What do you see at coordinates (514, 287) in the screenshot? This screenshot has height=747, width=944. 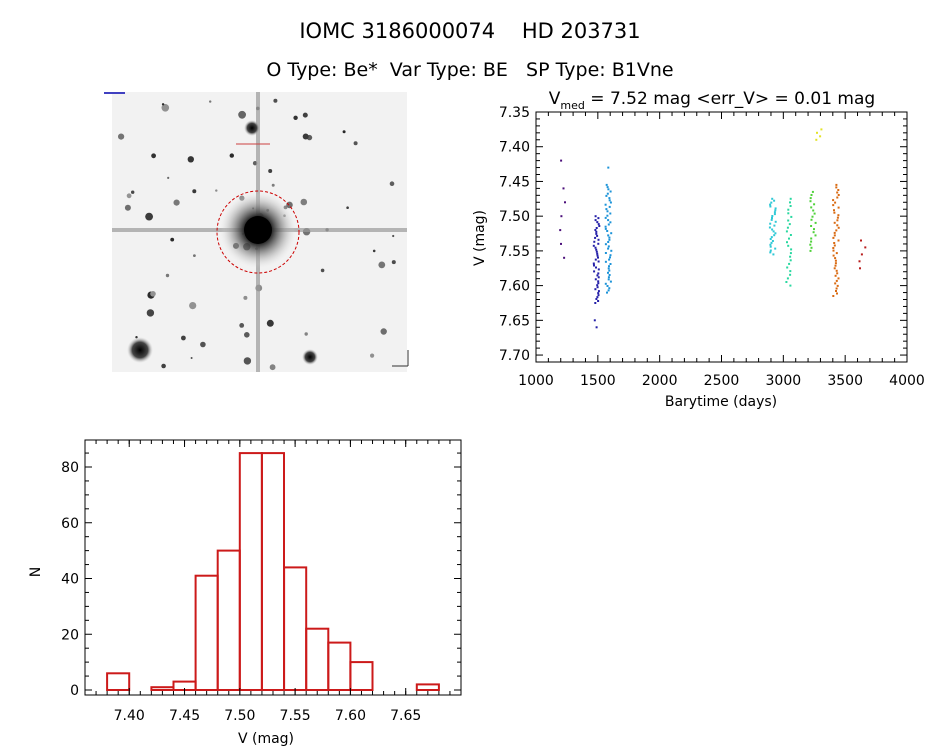 I see `y-tick-label: 7.60` at bounding box center [514, 287].